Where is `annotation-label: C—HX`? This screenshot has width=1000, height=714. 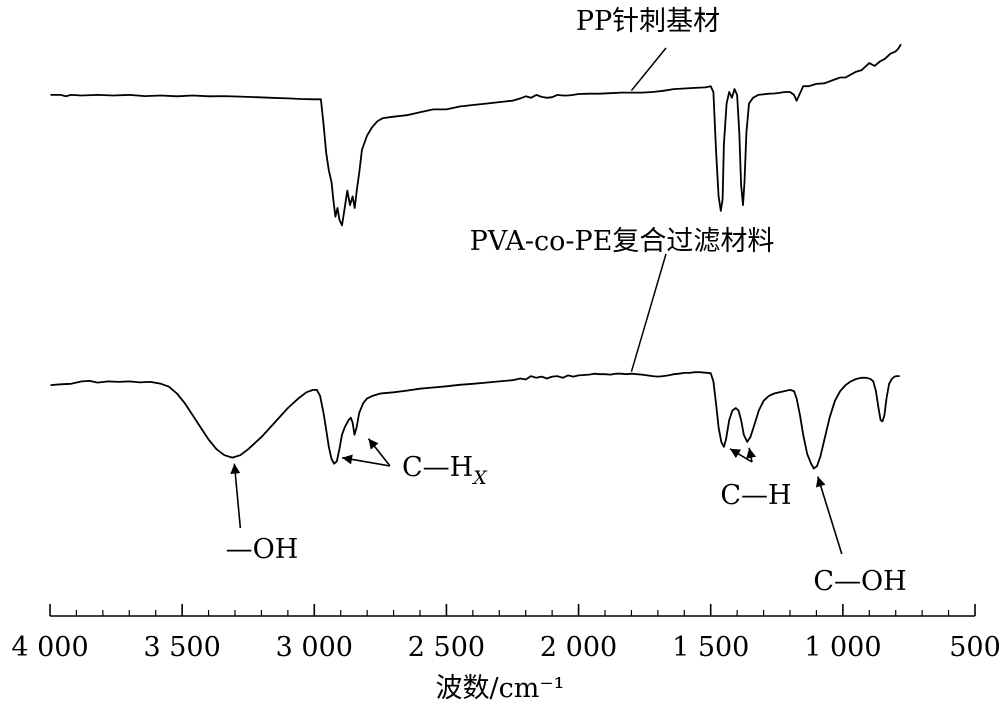
annotation-label: C—HX is located at coordinates (445, 470).